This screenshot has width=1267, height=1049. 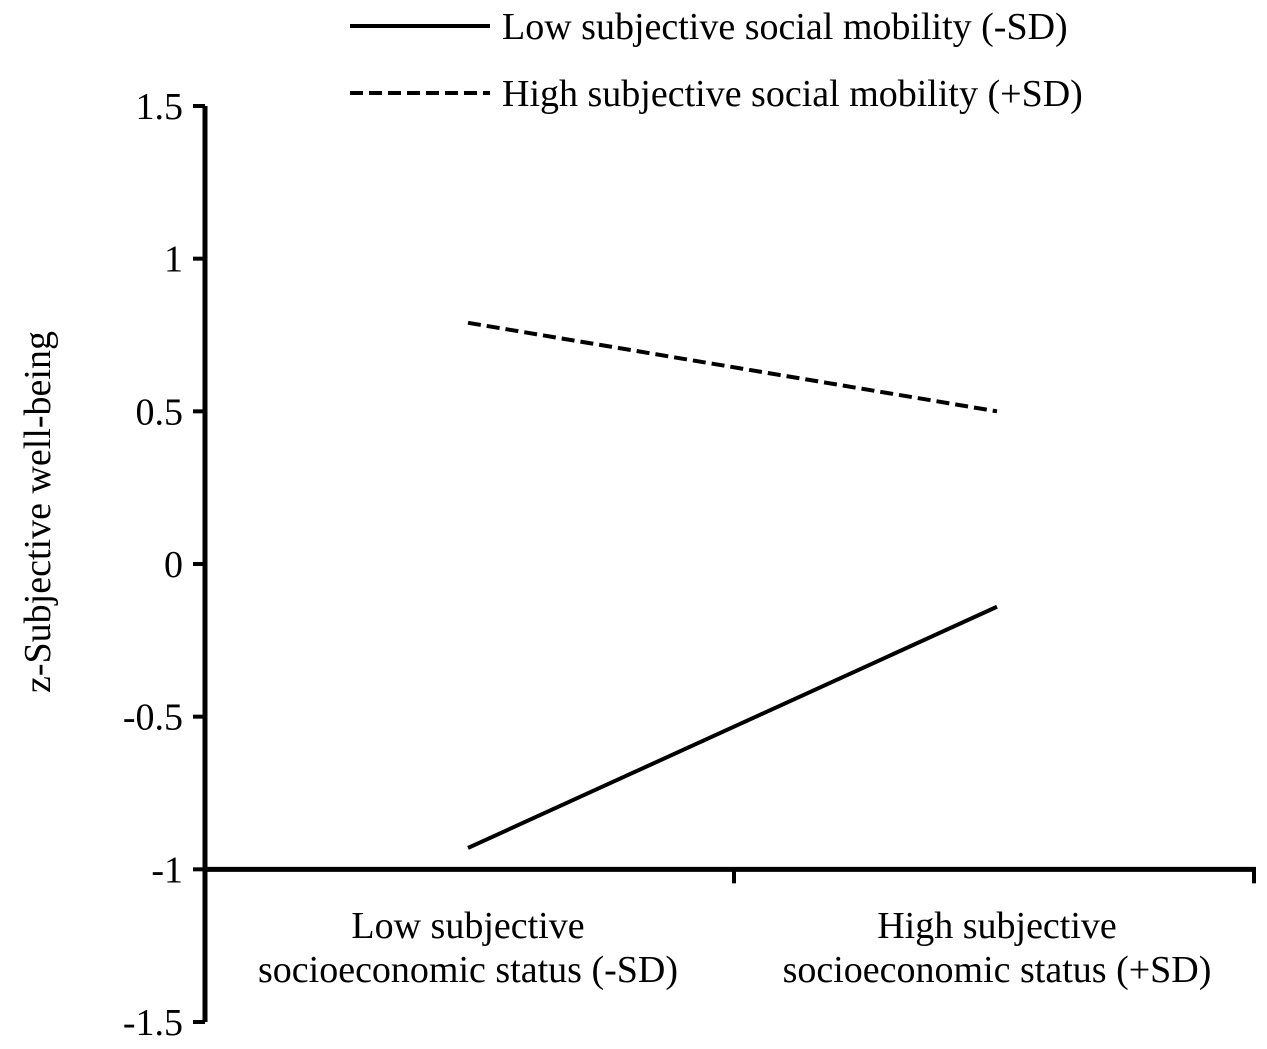 What do you see at coordinates (997, 926) in the screenshot?
I see `x-category-label-line: High subjective` at bounding box center [997, 926].